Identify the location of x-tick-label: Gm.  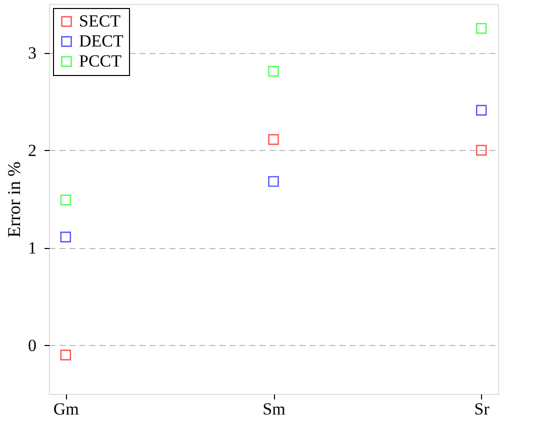
(66, 409).